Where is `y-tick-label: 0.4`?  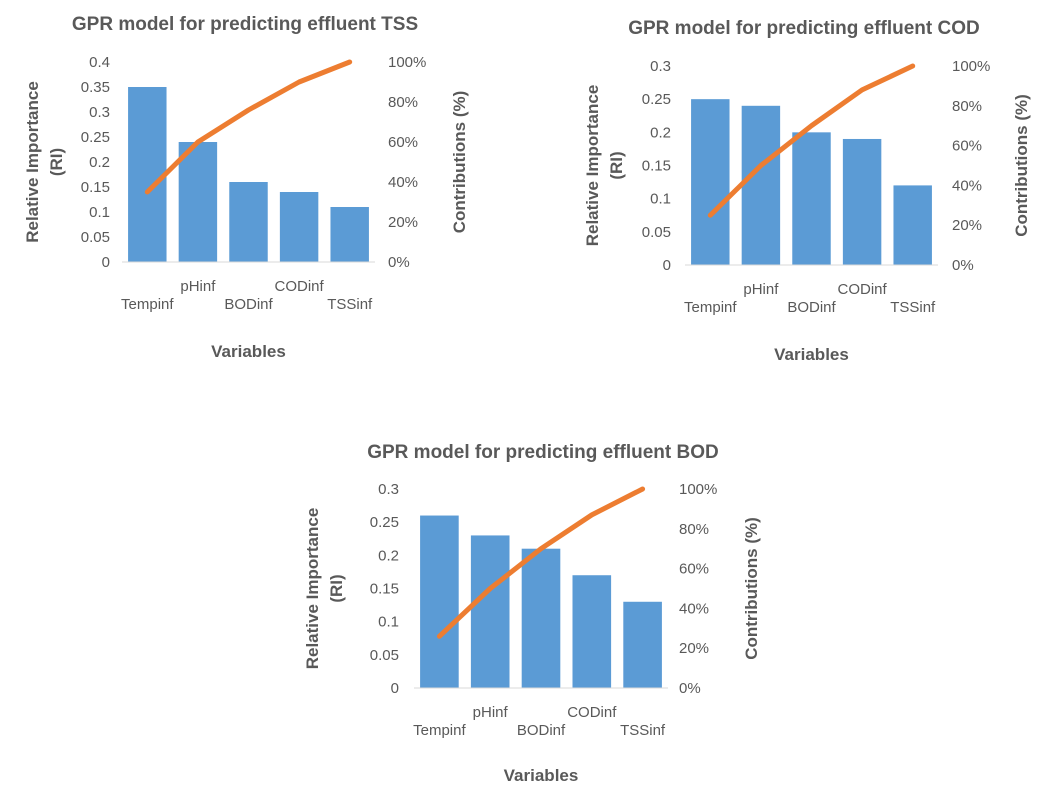
y-tick-label: 0.4 is located at coordinates (99, 62).